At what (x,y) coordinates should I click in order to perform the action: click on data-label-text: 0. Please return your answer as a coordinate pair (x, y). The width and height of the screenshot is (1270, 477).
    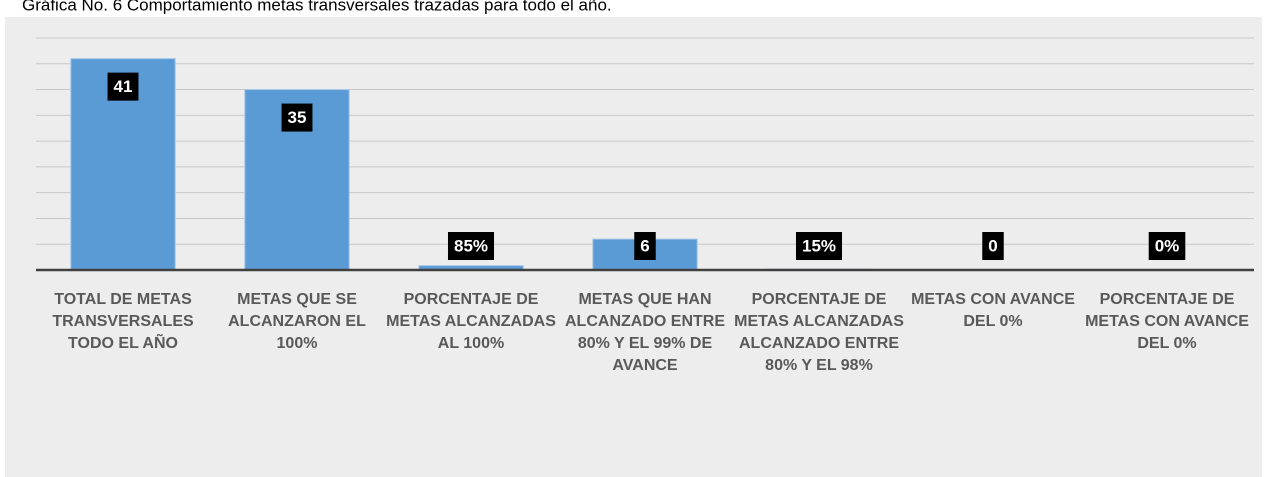
    Looking at the image, I should click on (992, 245).